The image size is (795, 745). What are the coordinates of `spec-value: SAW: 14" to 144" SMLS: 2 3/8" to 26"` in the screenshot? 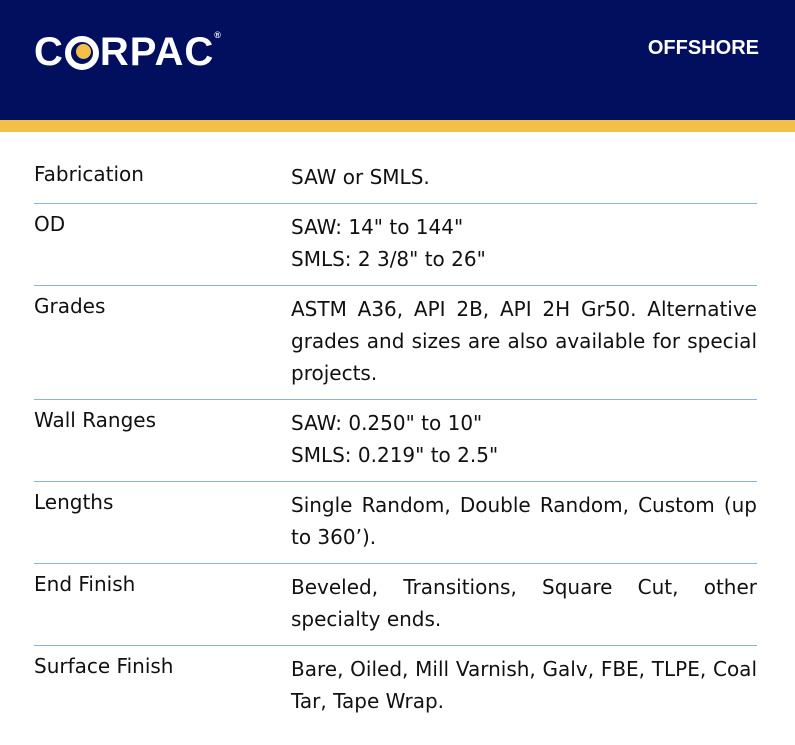 It's located at (524, 241).